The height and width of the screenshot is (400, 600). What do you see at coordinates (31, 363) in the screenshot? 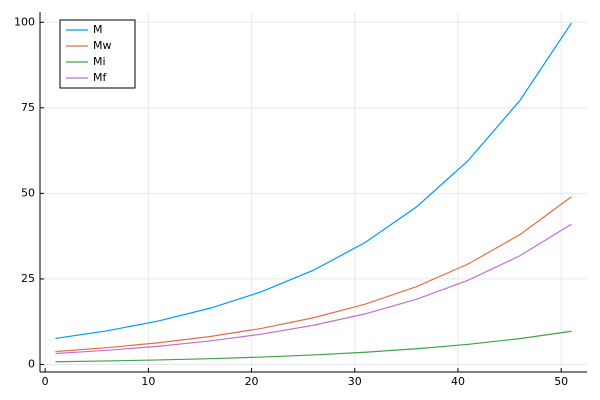
I see `y-tick-label: 0` at bounding box center [31, 363].